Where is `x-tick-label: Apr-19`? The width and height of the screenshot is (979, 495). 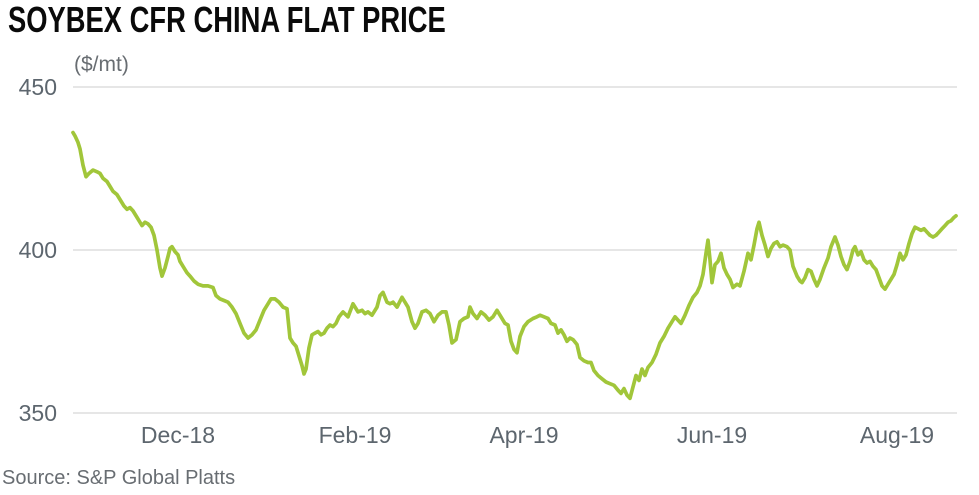
x-tick-label: Apr-19 is located at coordinates (524, 435).